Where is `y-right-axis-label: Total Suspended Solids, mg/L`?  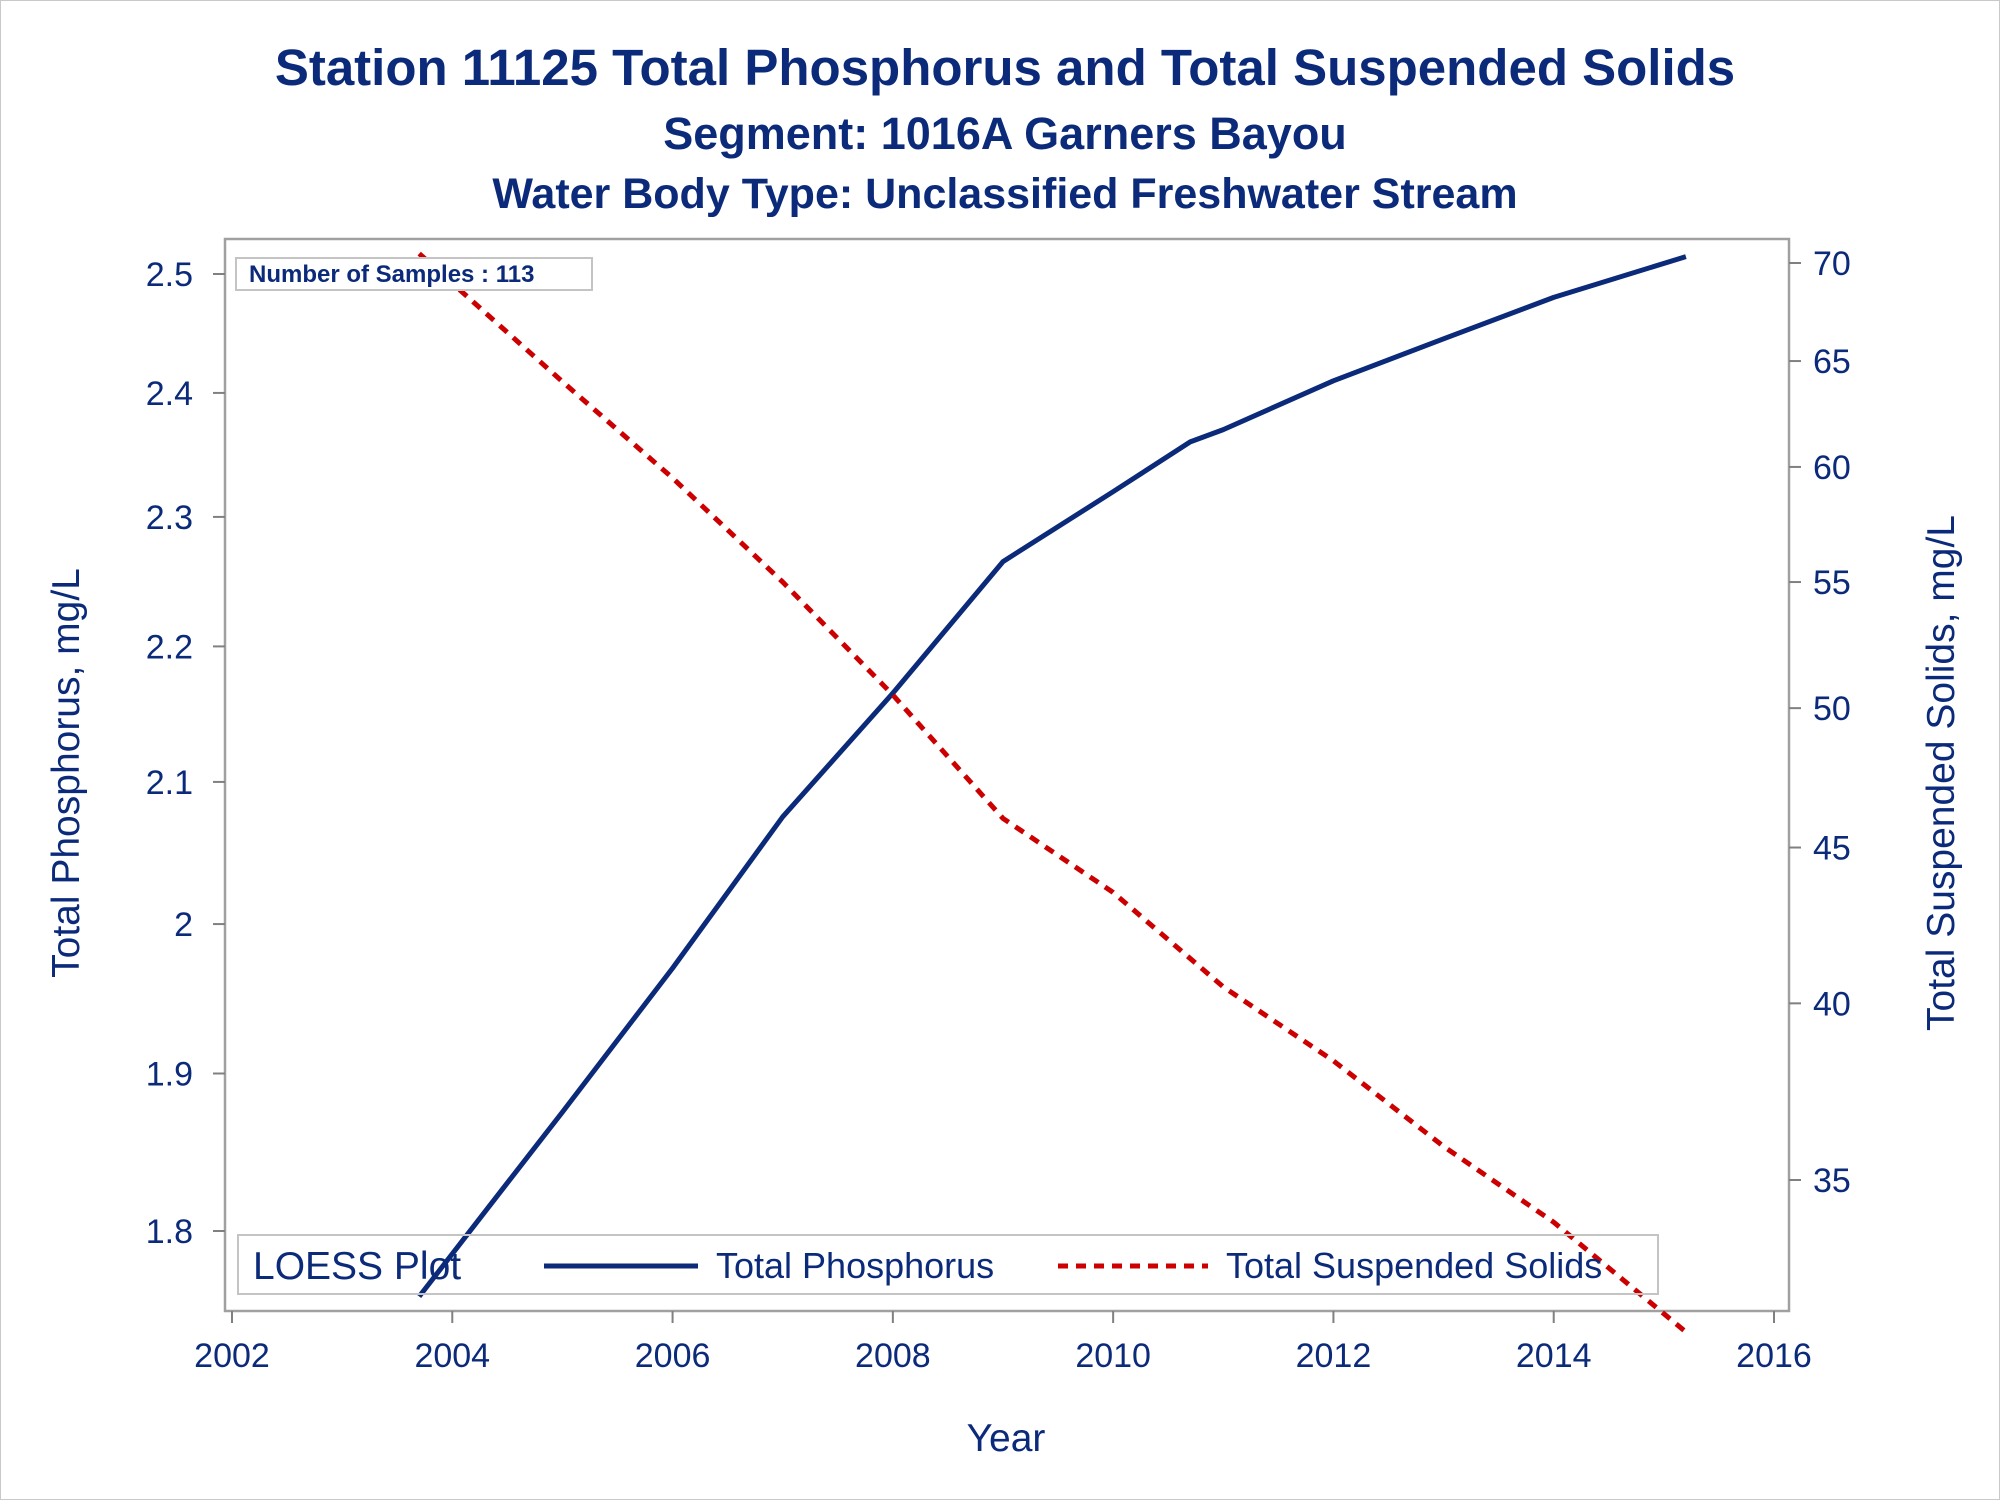
y-right-axis-label: Total Suspended Solids, mg/L is located at coordinates (1941, 773).